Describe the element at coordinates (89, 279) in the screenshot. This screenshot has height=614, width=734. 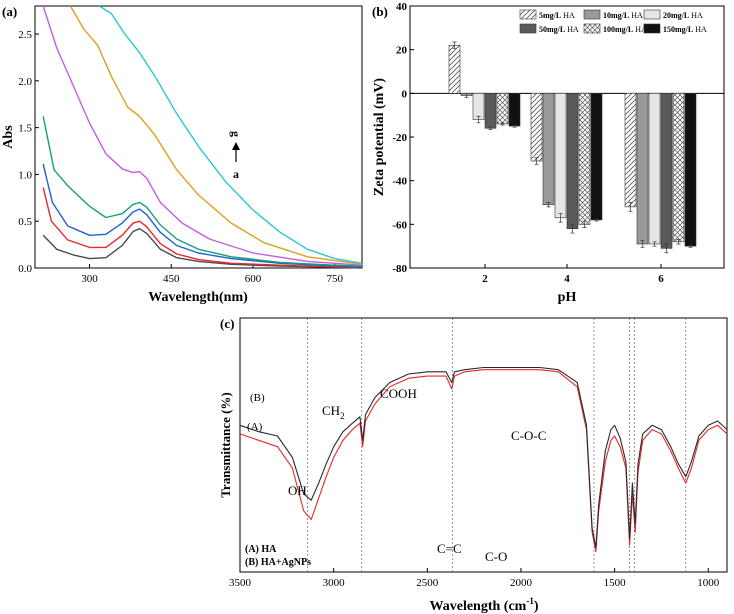
I see `x-tick-label-300: 300` at that location.